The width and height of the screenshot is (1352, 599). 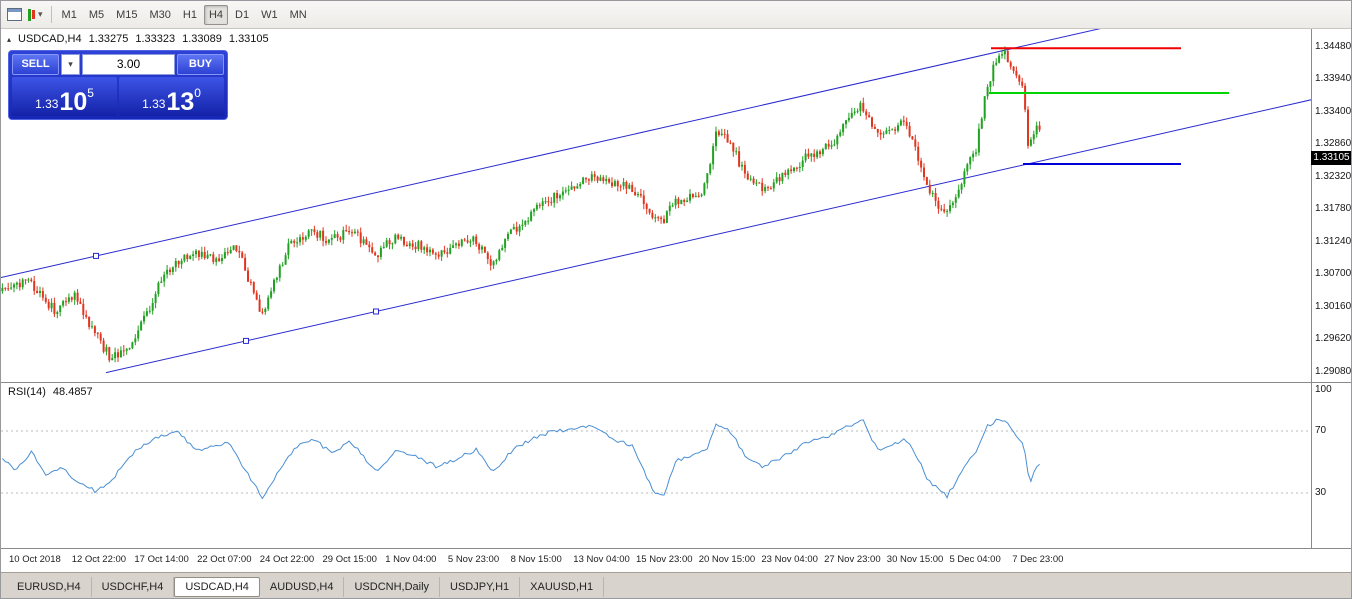 What do you see at coordinates (1321, 430) in the screenshot?
I see `rsi-axis-label: 70` at bounding box center [1321, 430].